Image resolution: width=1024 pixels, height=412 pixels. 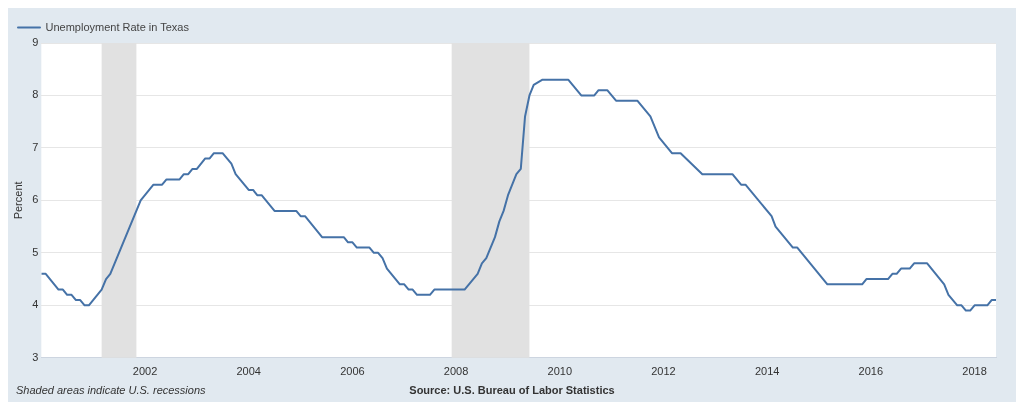 What do you see at coordinates (35, 146) in the screenshot?
I see `y-tick-label: 7` at bounding box center [35, 146].